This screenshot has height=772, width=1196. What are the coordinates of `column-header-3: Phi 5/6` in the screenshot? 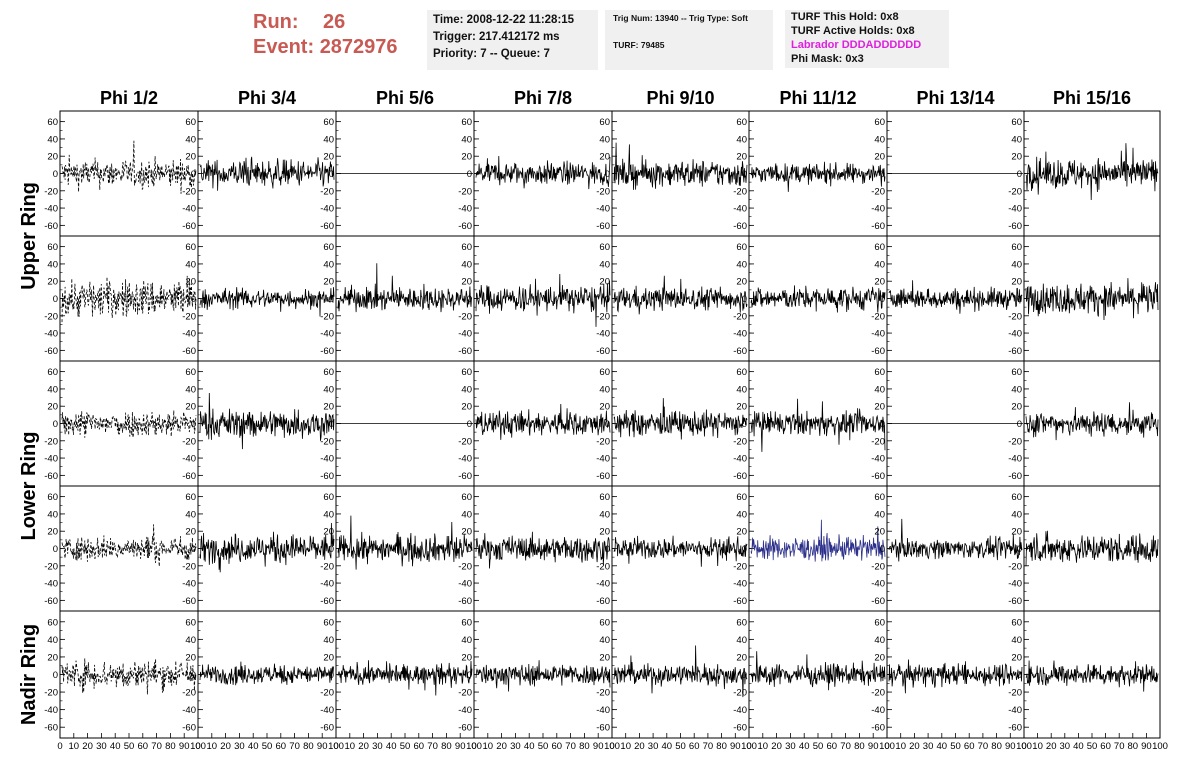 It's located at (405, 98).